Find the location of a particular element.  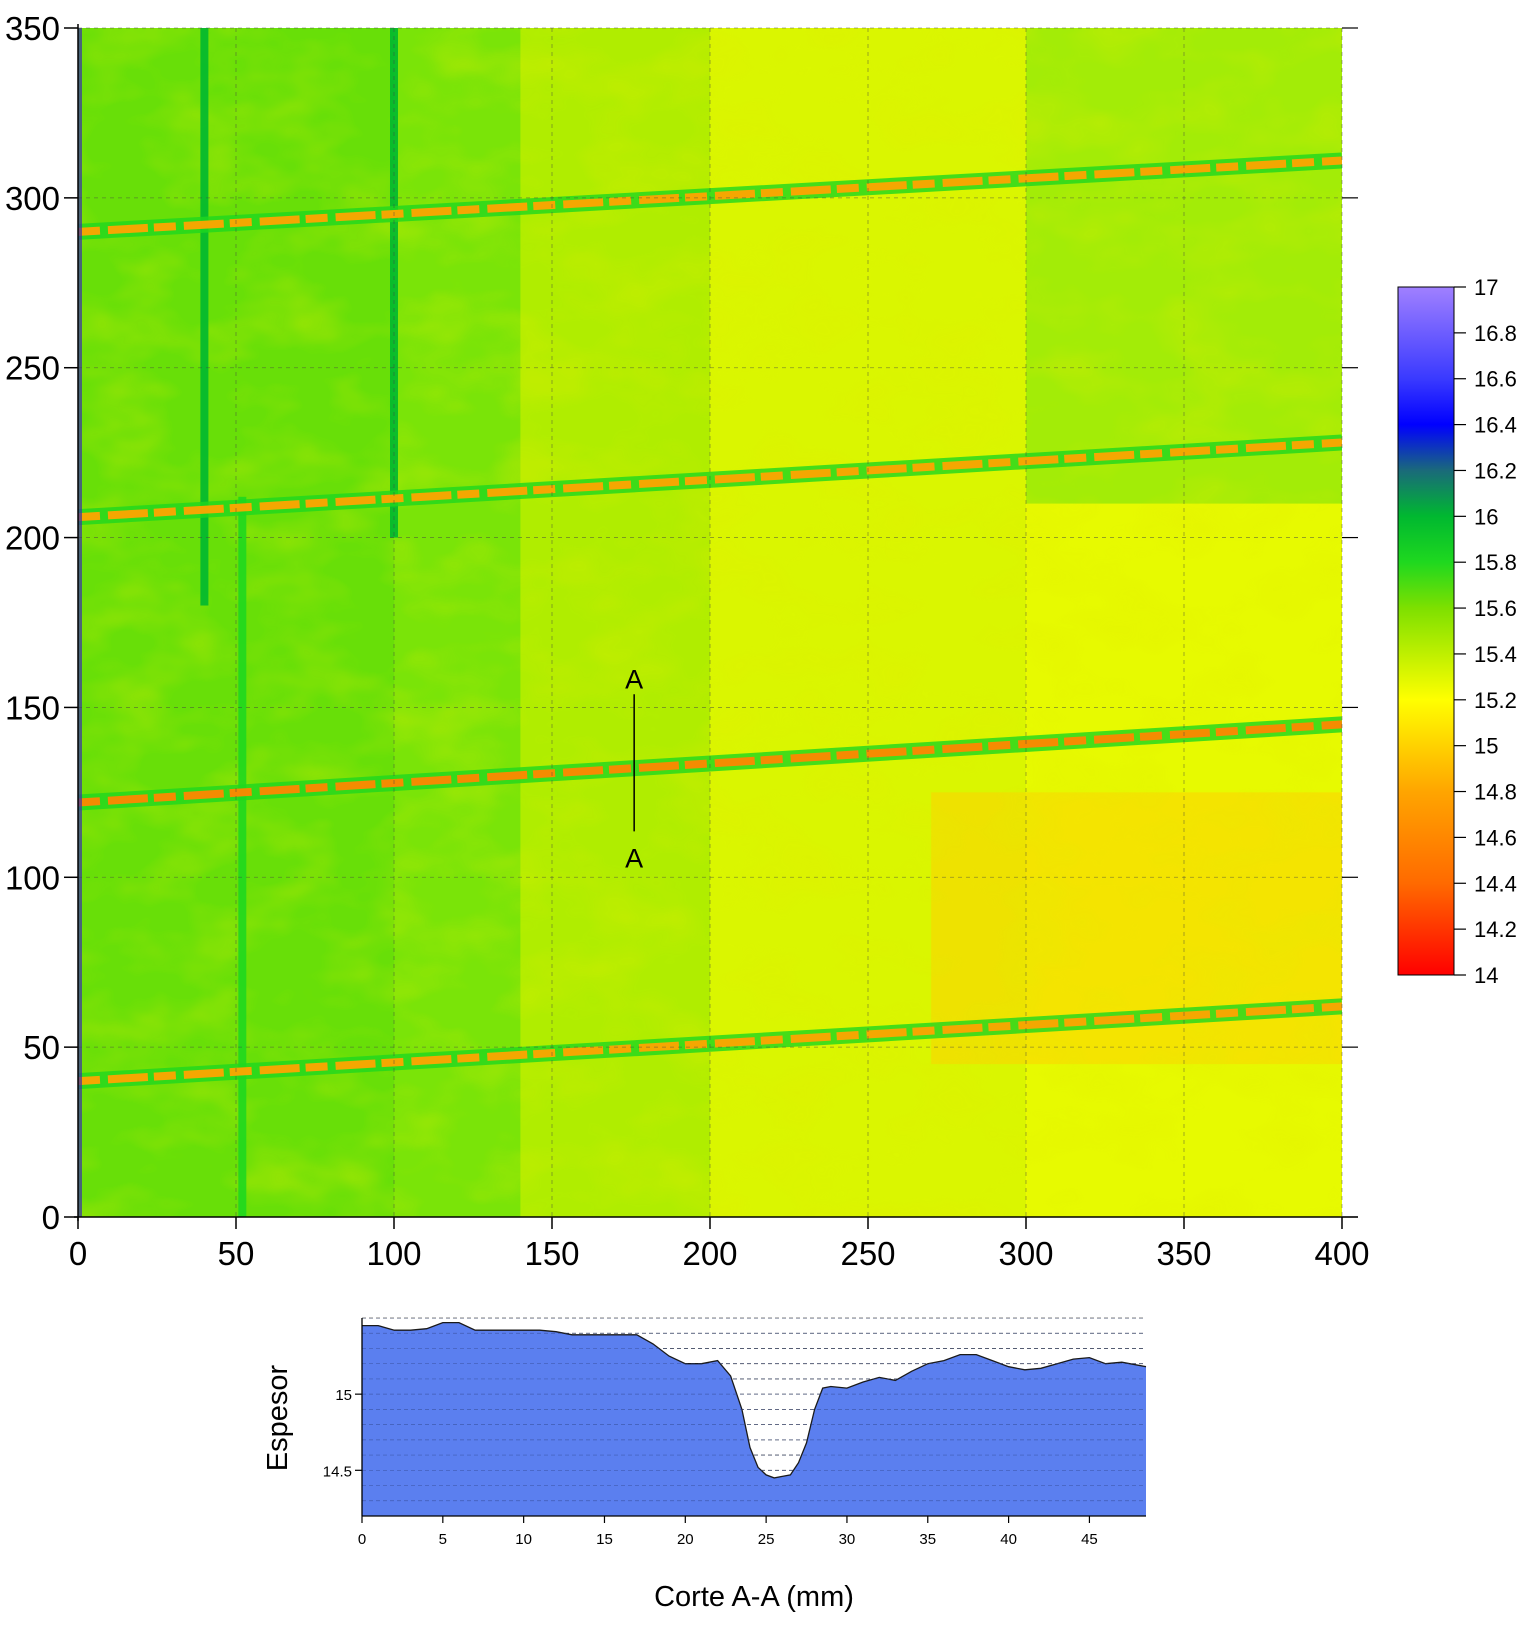

profile-x-tick-label: 35 is located at coordinates (927, 1539).